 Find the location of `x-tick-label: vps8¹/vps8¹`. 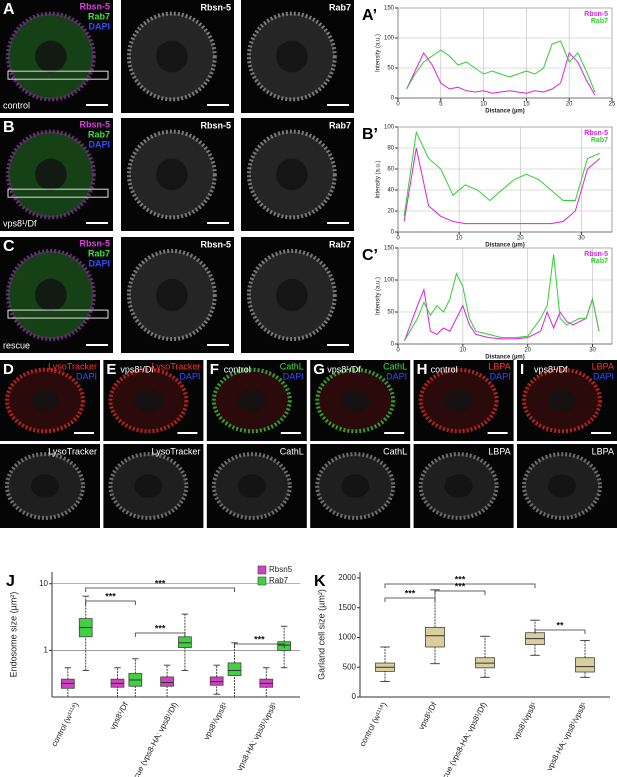

x-tick-label: vps8¹/vps8¹ is located at coordinates (525, 720).